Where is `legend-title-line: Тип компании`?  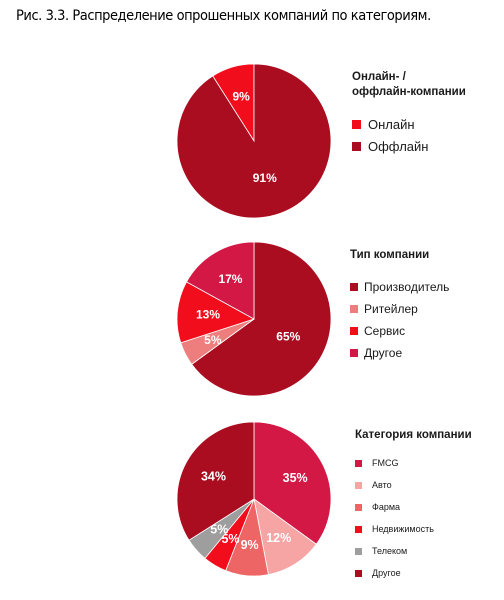 legend-title-line: Тип компании is located at coordinates (390, 255).